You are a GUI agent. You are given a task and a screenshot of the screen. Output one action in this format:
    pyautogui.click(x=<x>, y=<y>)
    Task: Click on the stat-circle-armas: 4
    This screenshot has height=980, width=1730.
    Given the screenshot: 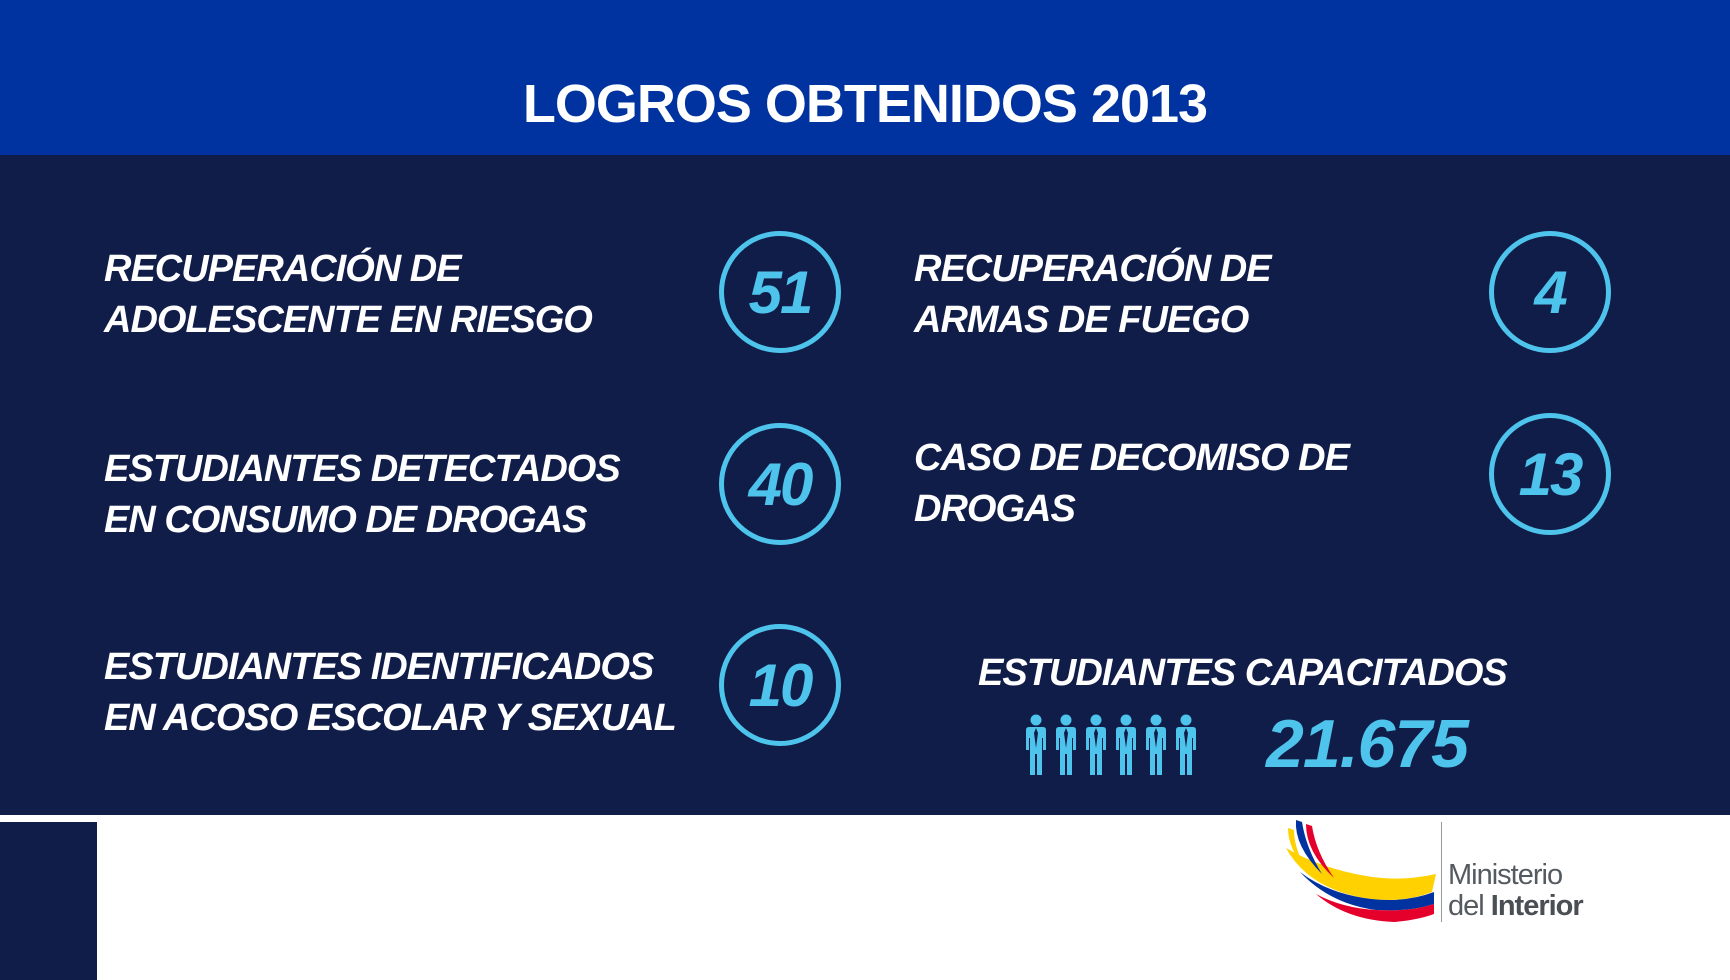 What is the action you would take?
    pyautogui.click(x=1550, y=292)
    